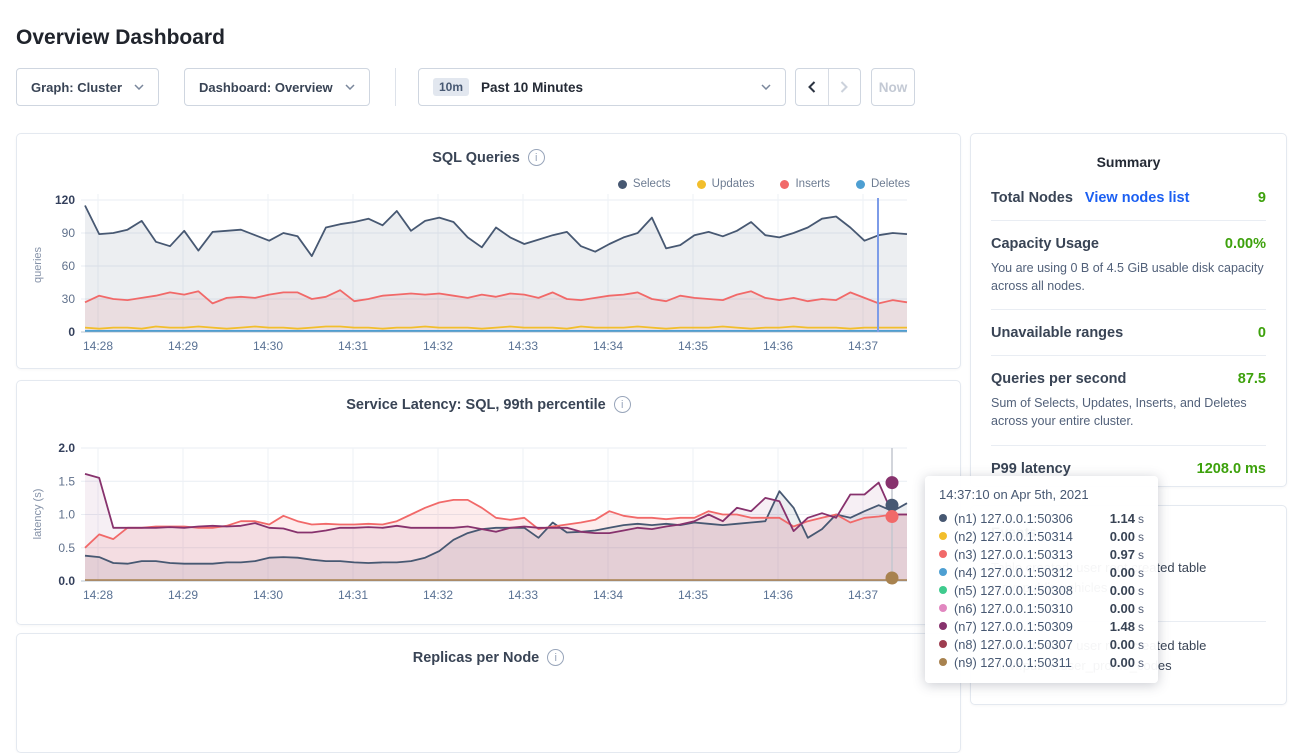 The width and height of the screenshot is (1290, 753). What do you see at coordinates (1041, 554) in the screenshot?
I see `tooltip-row: (n3) 127.0.0.1:50313 0.97 s` at bounding box center [1041, 554].